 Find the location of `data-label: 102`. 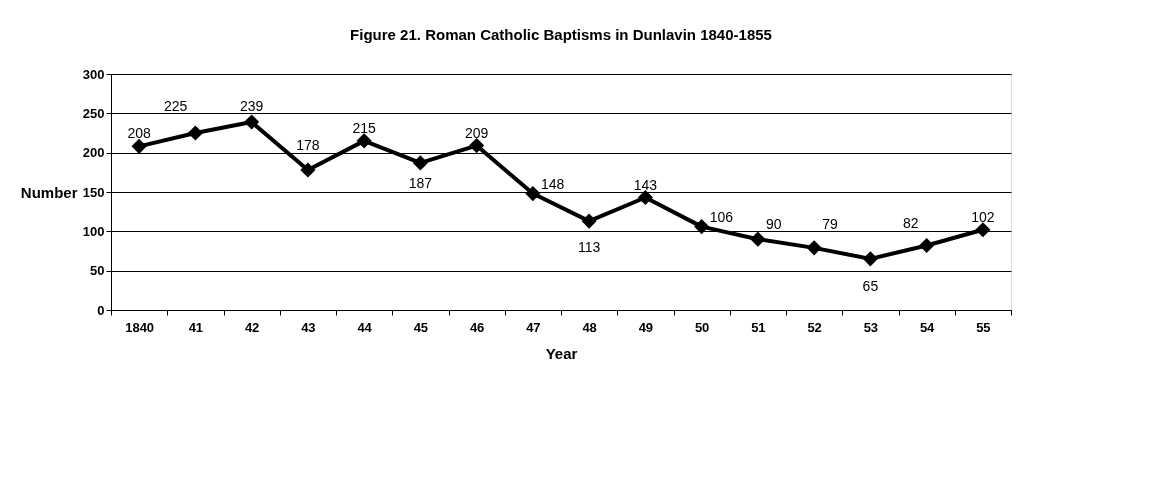

data-label: 102 is located at coordinates (983, 216).